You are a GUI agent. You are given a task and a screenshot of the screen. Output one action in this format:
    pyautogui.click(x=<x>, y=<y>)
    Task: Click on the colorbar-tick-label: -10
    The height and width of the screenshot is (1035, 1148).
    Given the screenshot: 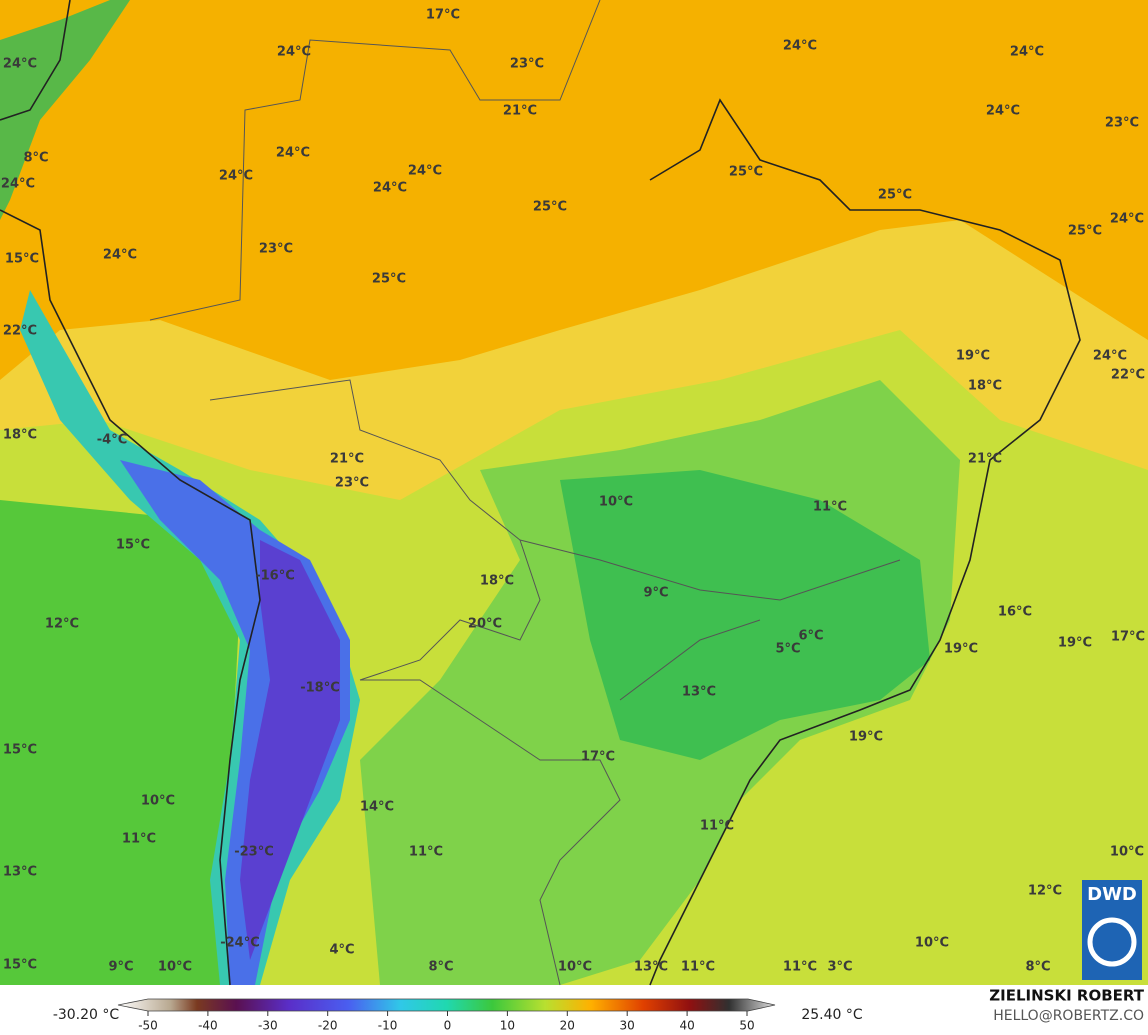 What is the action you would take?
    pyautogui.click(x=388, y=1026)
    